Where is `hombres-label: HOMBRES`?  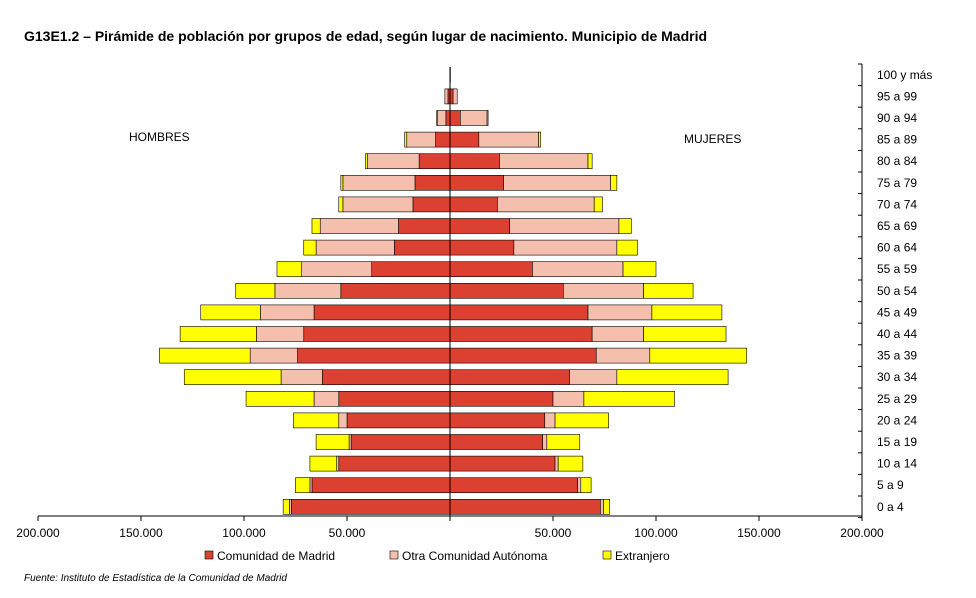
hombres-label: HOMBRES is located at coordinates (159, 137).